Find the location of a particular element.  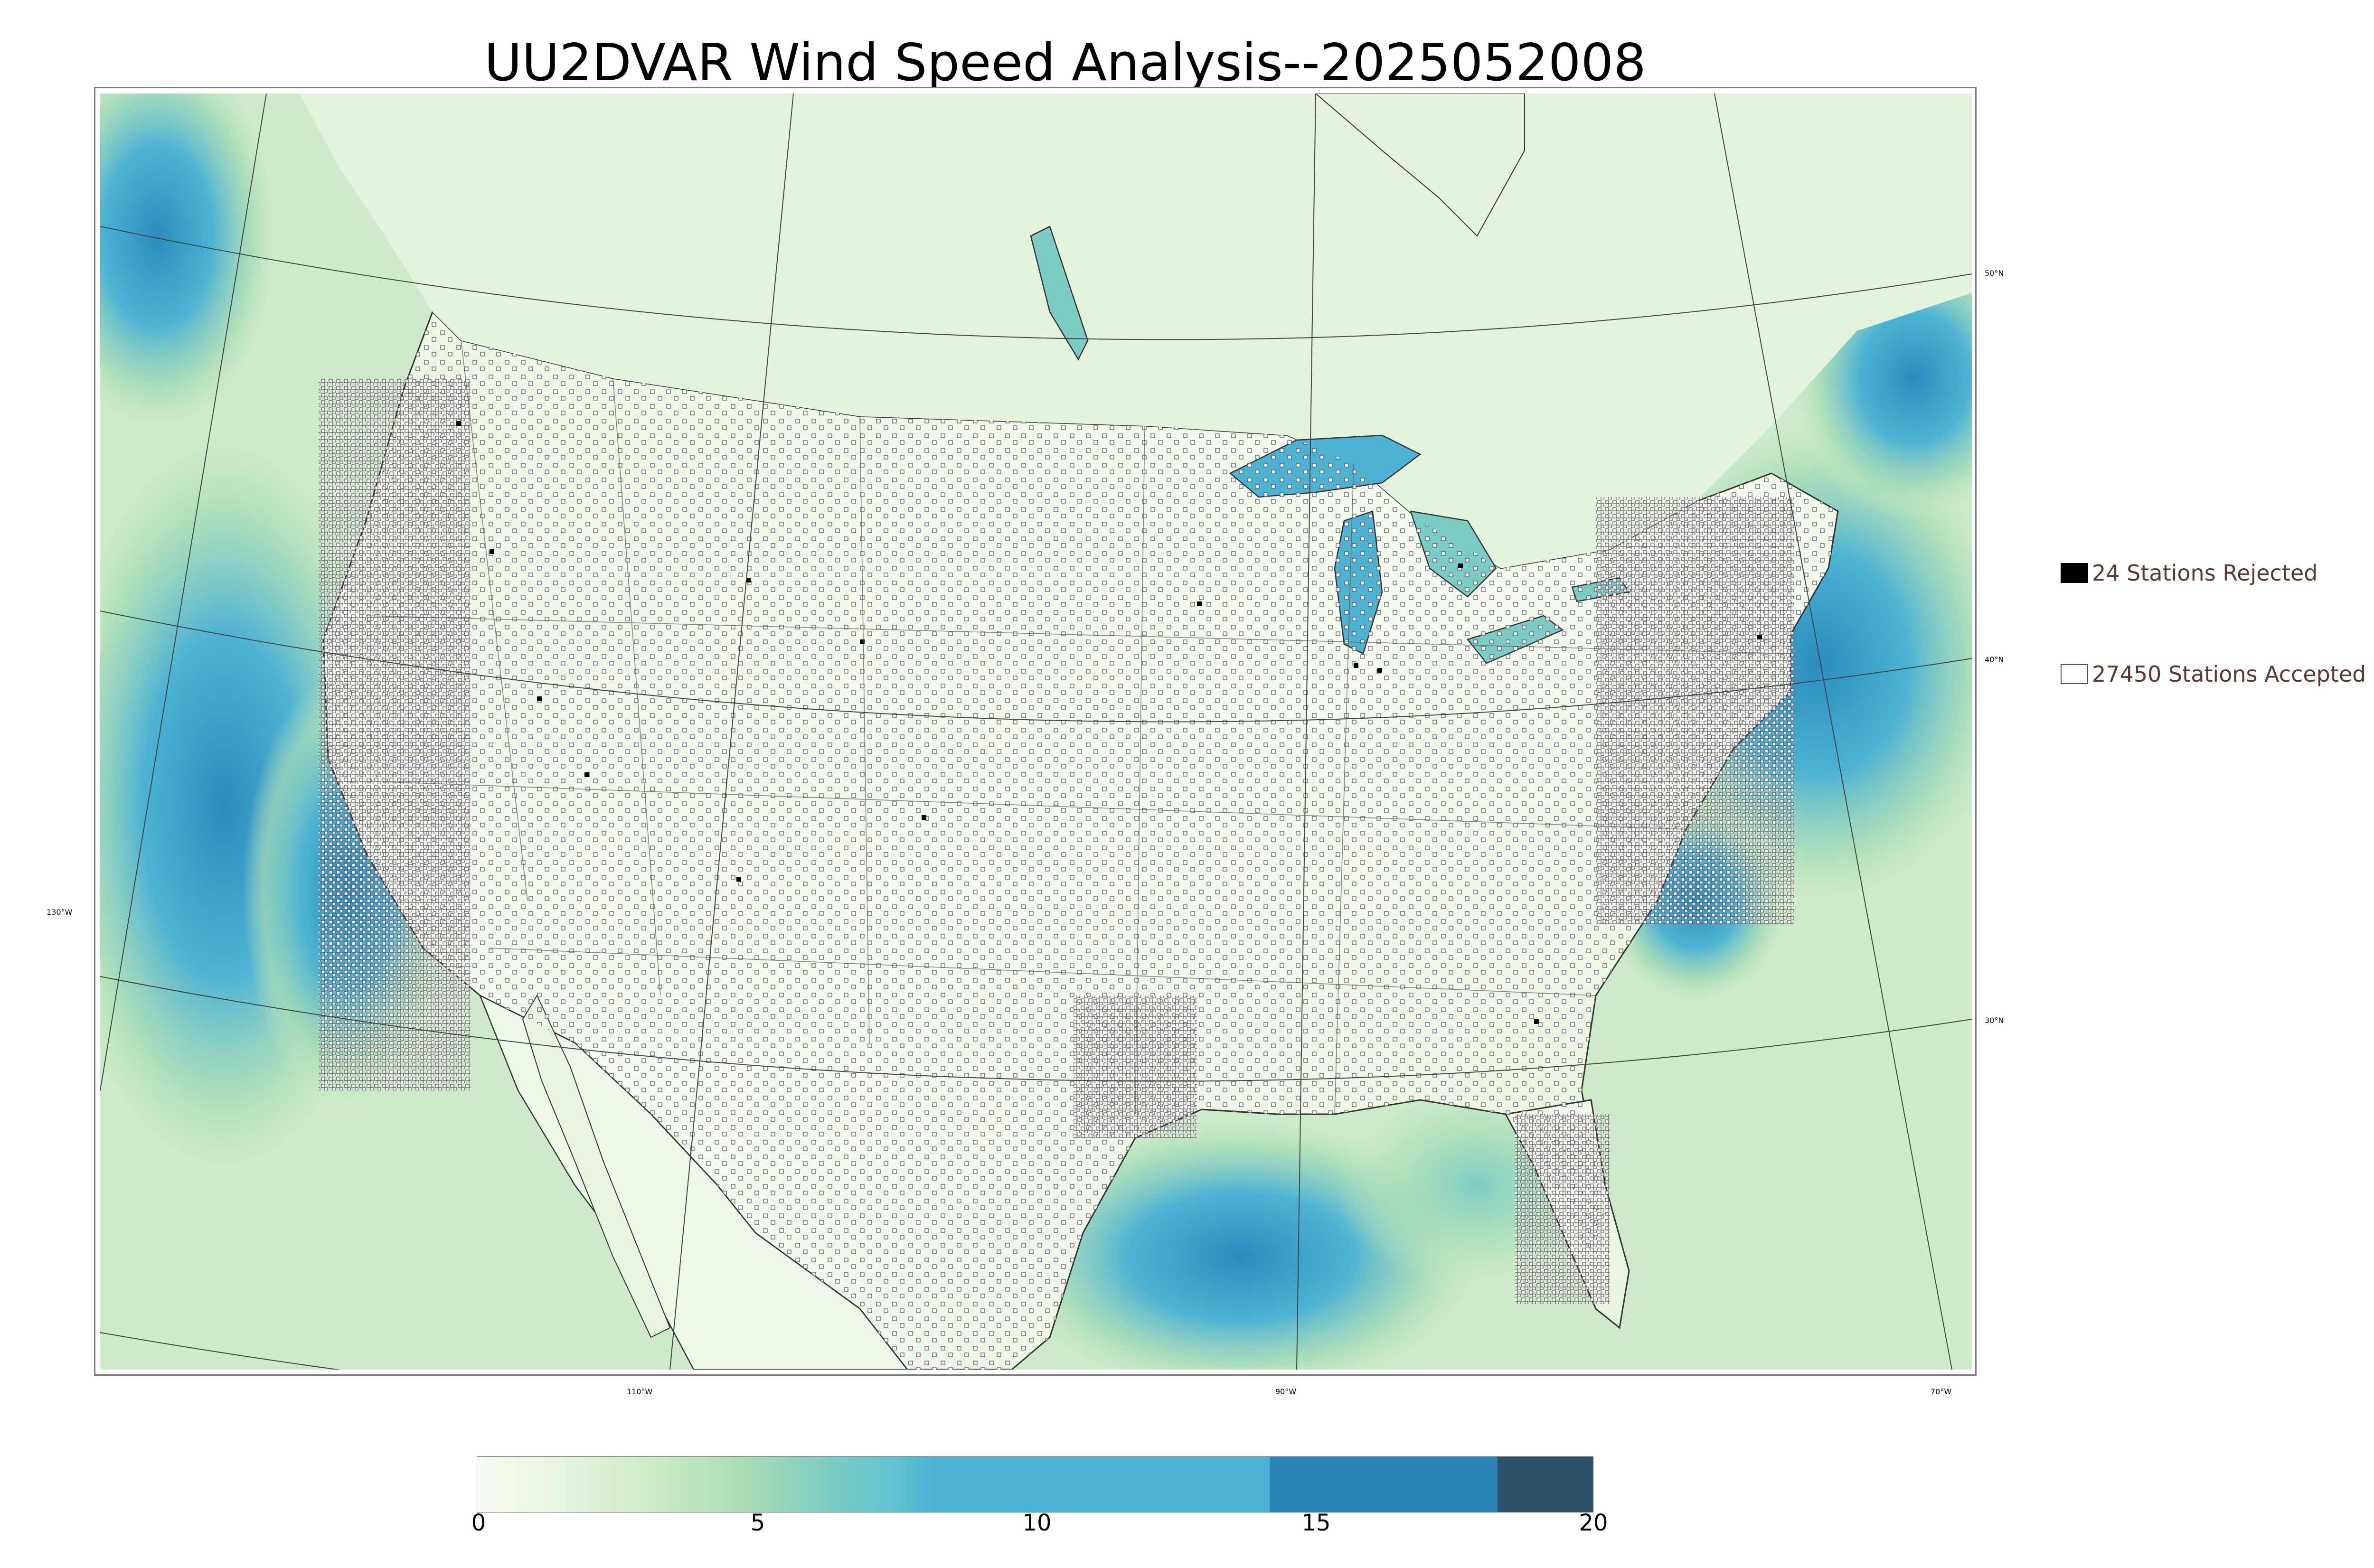

legend-accepted: 27450 Stations Accepted is located at coordinates (2213, 674).